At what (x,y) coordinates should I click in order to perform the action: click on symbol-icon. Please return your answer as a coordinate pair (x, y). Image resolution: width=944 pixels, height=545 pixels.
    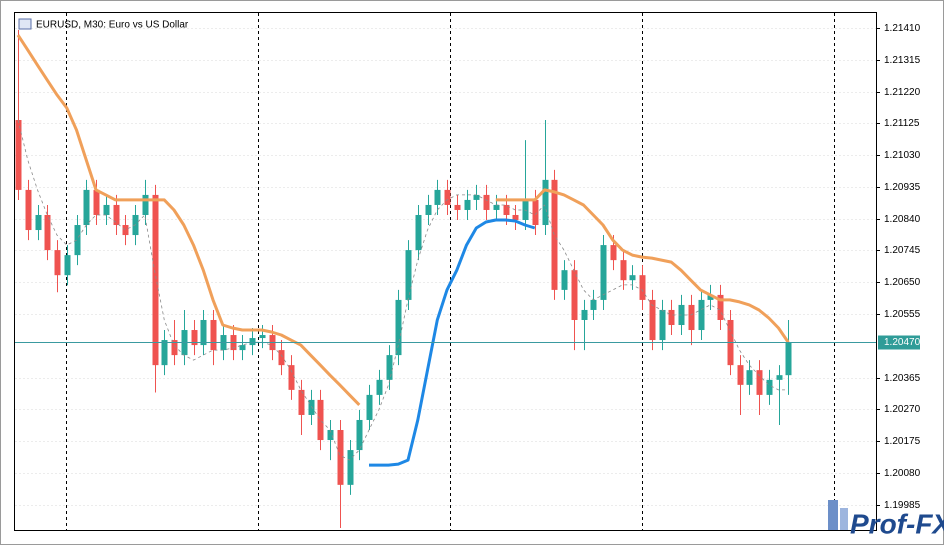
    Looking at the image, I should click on (25, 24).